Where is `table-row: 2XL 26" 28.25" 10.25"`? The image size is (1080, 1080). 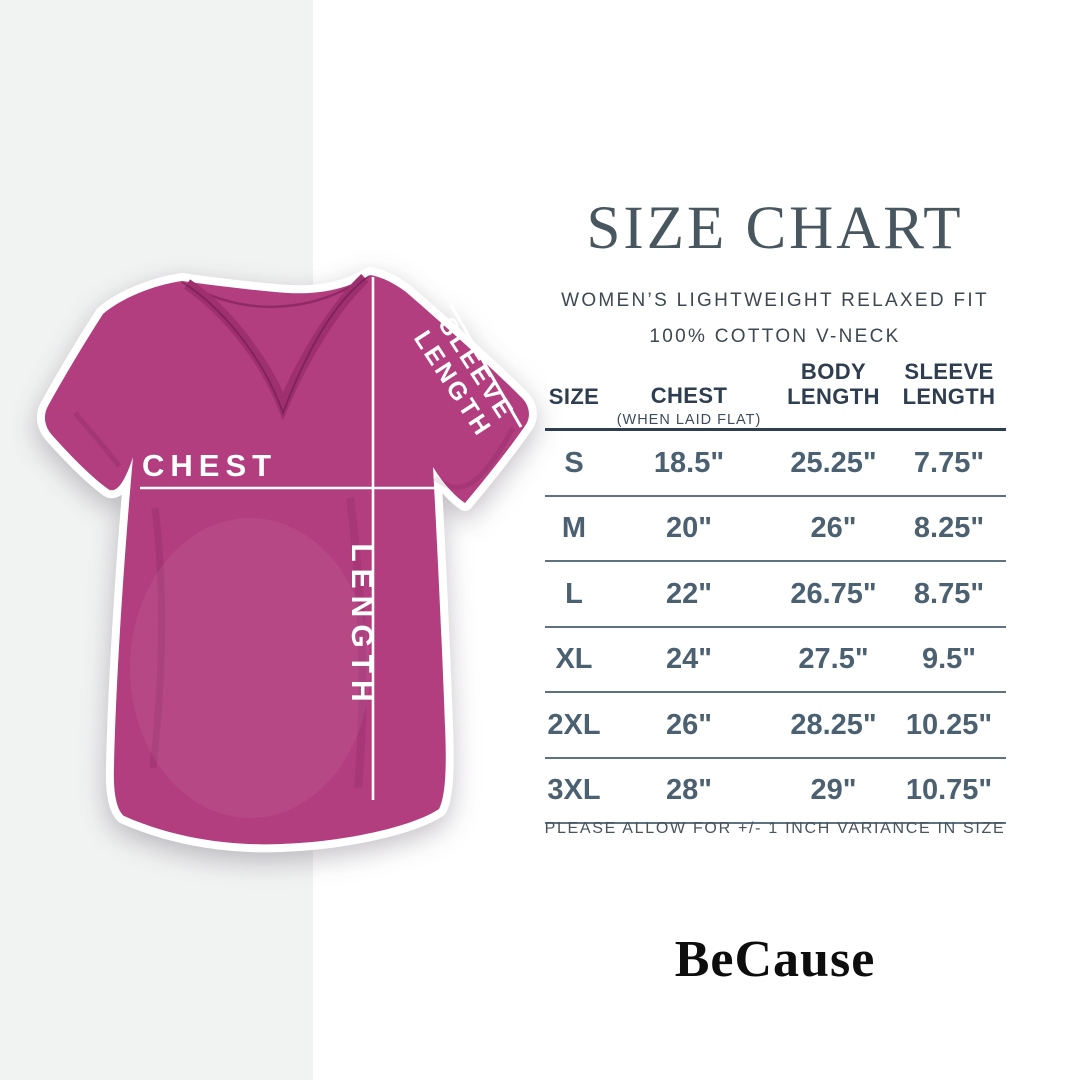
table-row: 2XL 26" 28.25" 10.25" is located at coordinates (775, 726).